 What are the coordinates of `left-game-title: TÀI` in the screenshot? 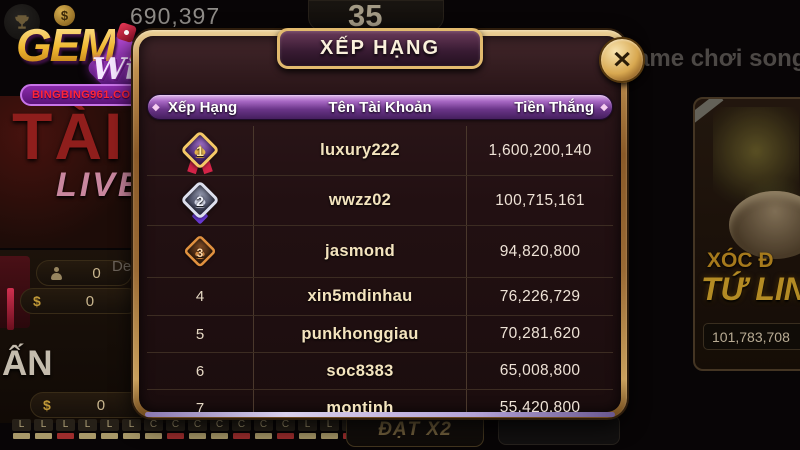 It's located at (68, 136).